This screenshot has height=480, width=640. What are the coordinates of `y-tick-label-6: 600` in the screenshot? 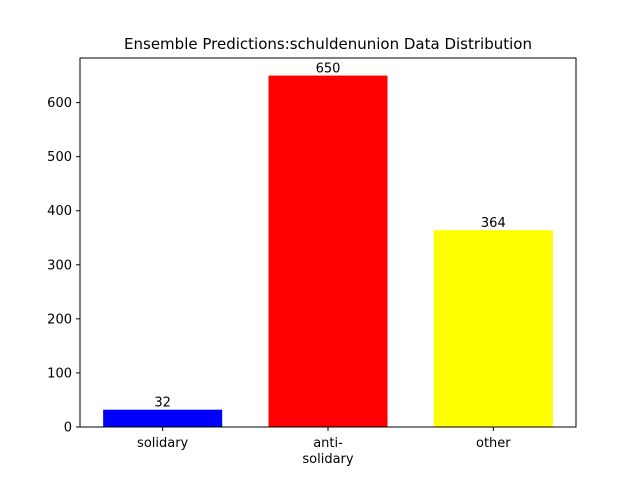 It's located at (59, 103).